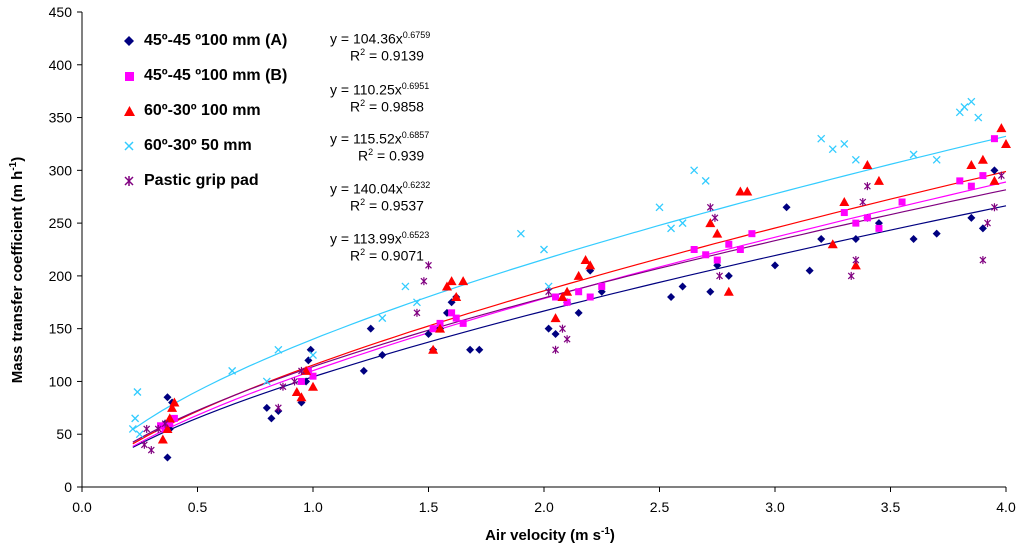  What do you see at coordinates (366, 188) in the screenshot?
I see `equation-text: y = 140.04x` at bounding box center [366, 188].